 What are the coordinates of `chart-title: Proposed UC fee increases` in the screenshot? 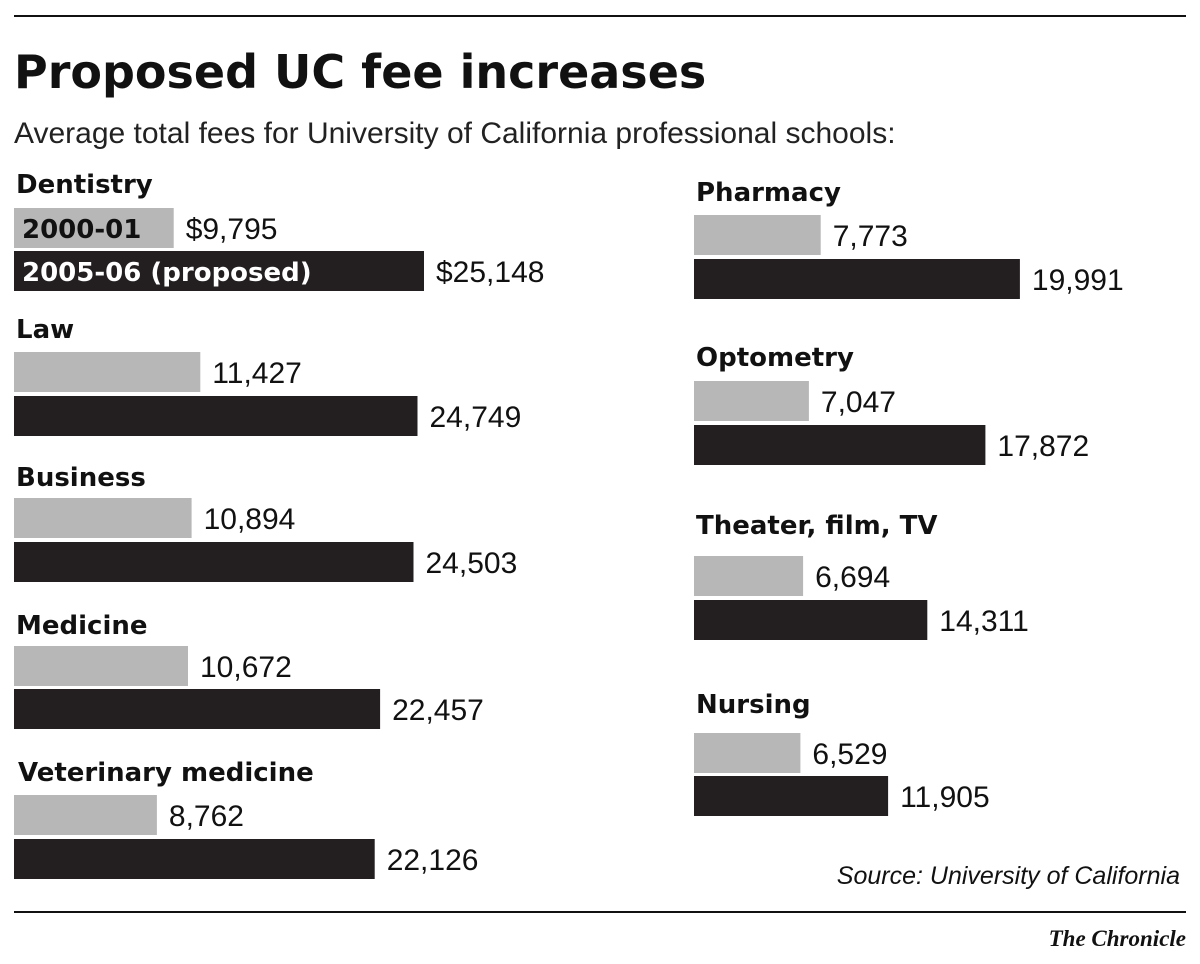 It's located at (360, 72).